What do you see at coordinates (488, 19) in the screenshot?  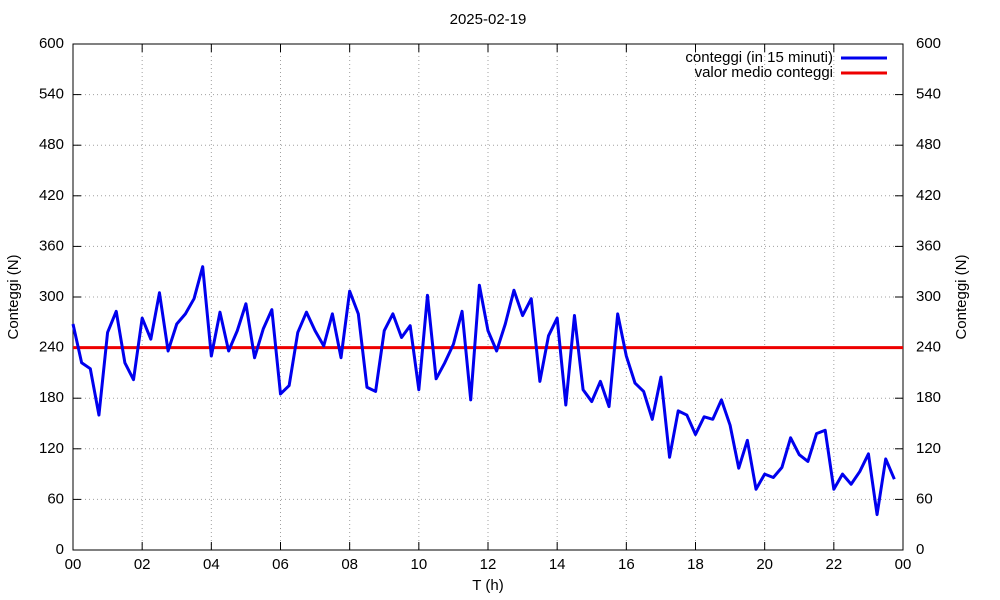 I see `chart-title: 2025-02-19` at bounding box center [488, 19].